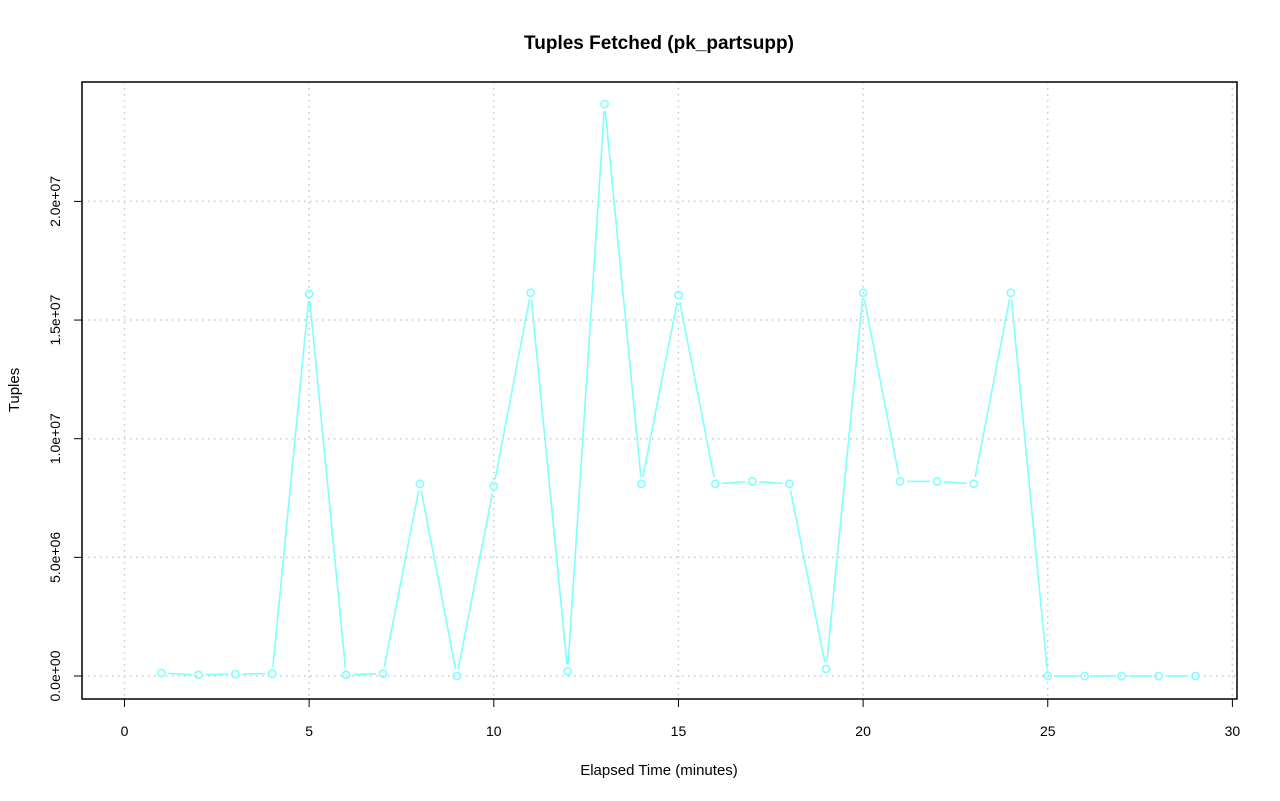 Image resolution: width=1280 pixels, height=801 pixels. I want to click on x-tick-label: 25, so click(1048, 731).